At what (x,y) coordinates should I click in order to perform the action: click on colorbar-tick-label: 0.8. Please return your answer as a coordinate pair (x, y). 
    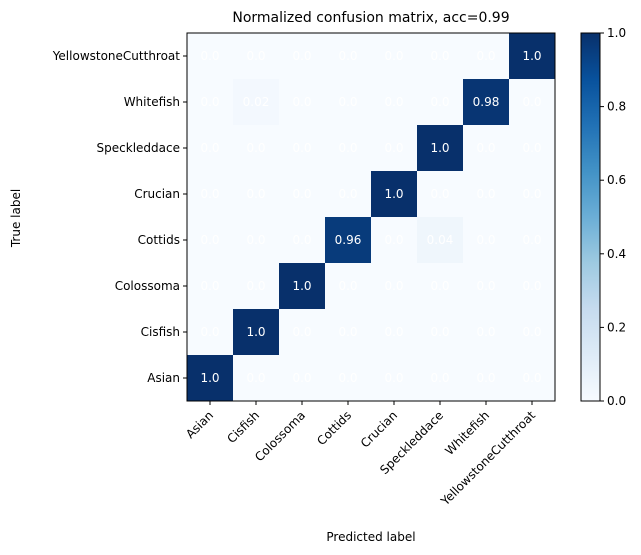
    Looking at the image, I should click on (616, 107).